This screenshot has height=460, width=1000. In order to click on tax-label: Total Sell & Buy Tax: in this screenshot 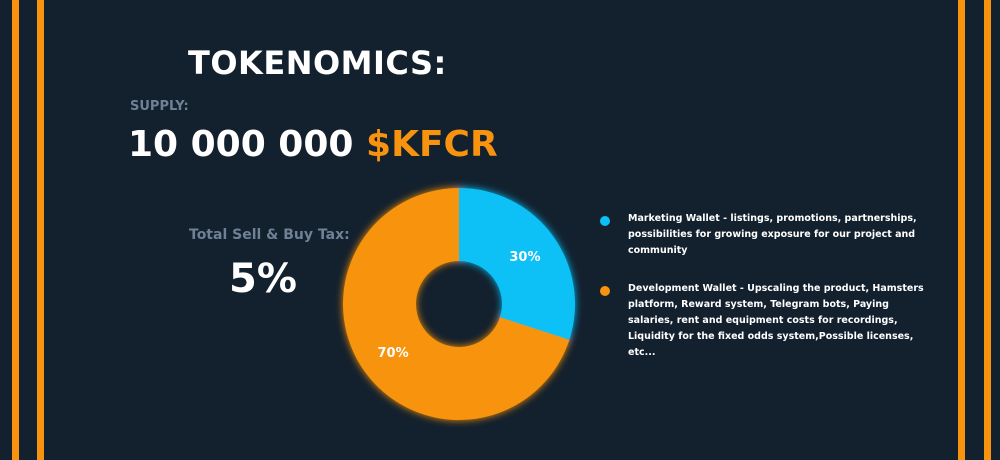, I will do `click(269, 235)`.